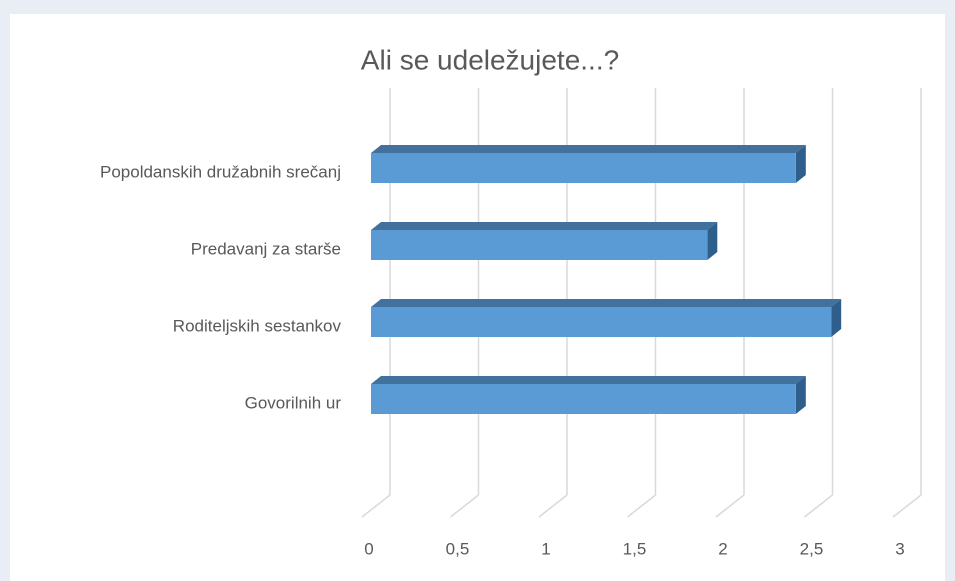  I want to click on y-tick-label: Popoldanskih družabnih srečanj, so click(220, 171).